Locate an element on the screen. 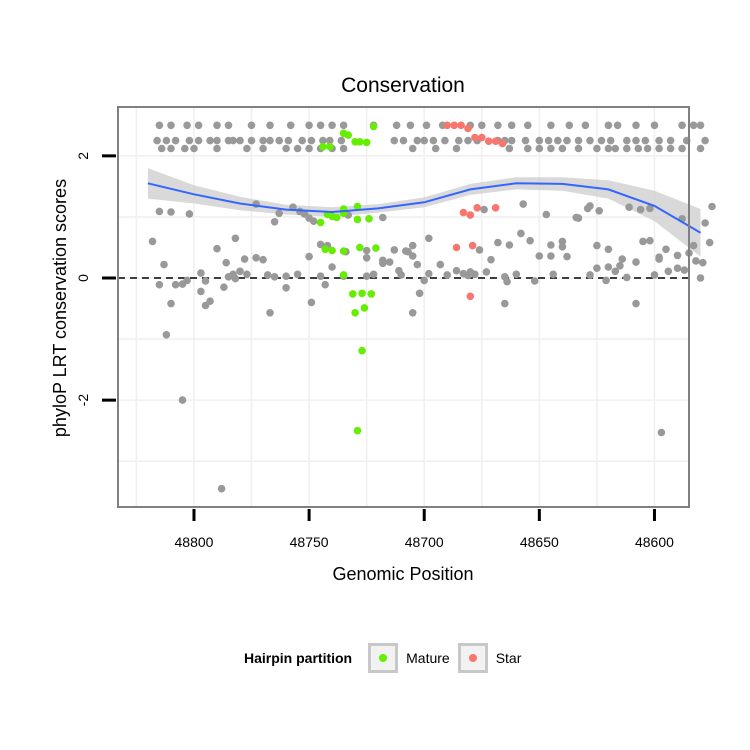 This screenshot has width=750, height=750. legend-label-mature: Mature is located at coordinates (428, 658).